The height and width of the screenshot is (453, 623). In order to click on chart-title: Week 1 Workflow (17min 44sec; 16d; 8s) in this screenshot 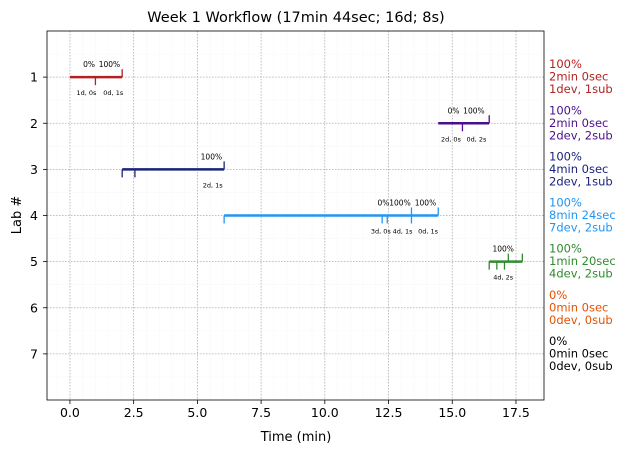, I will do `click(295, 18)`.